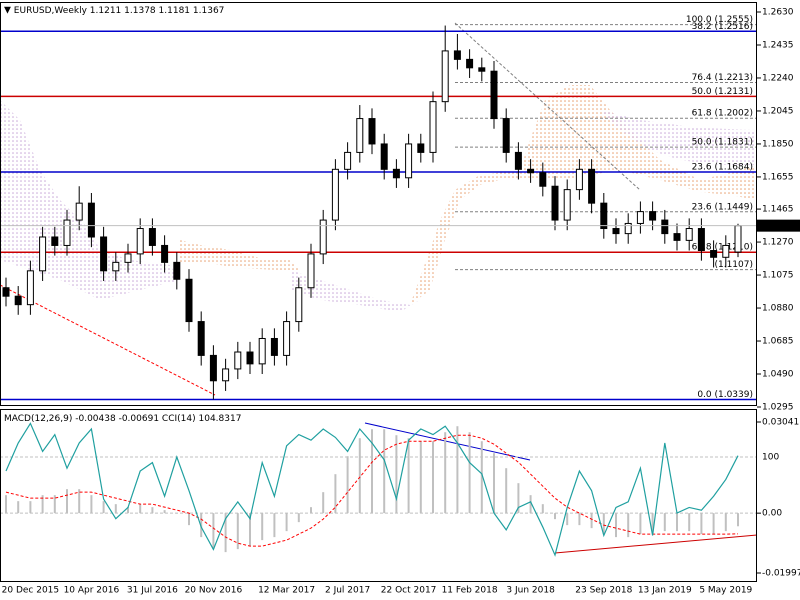 The height and width of the screenshot is (600, 800). I want to click on x-tick-label: 10 Apr 2016, so click(92, 591).